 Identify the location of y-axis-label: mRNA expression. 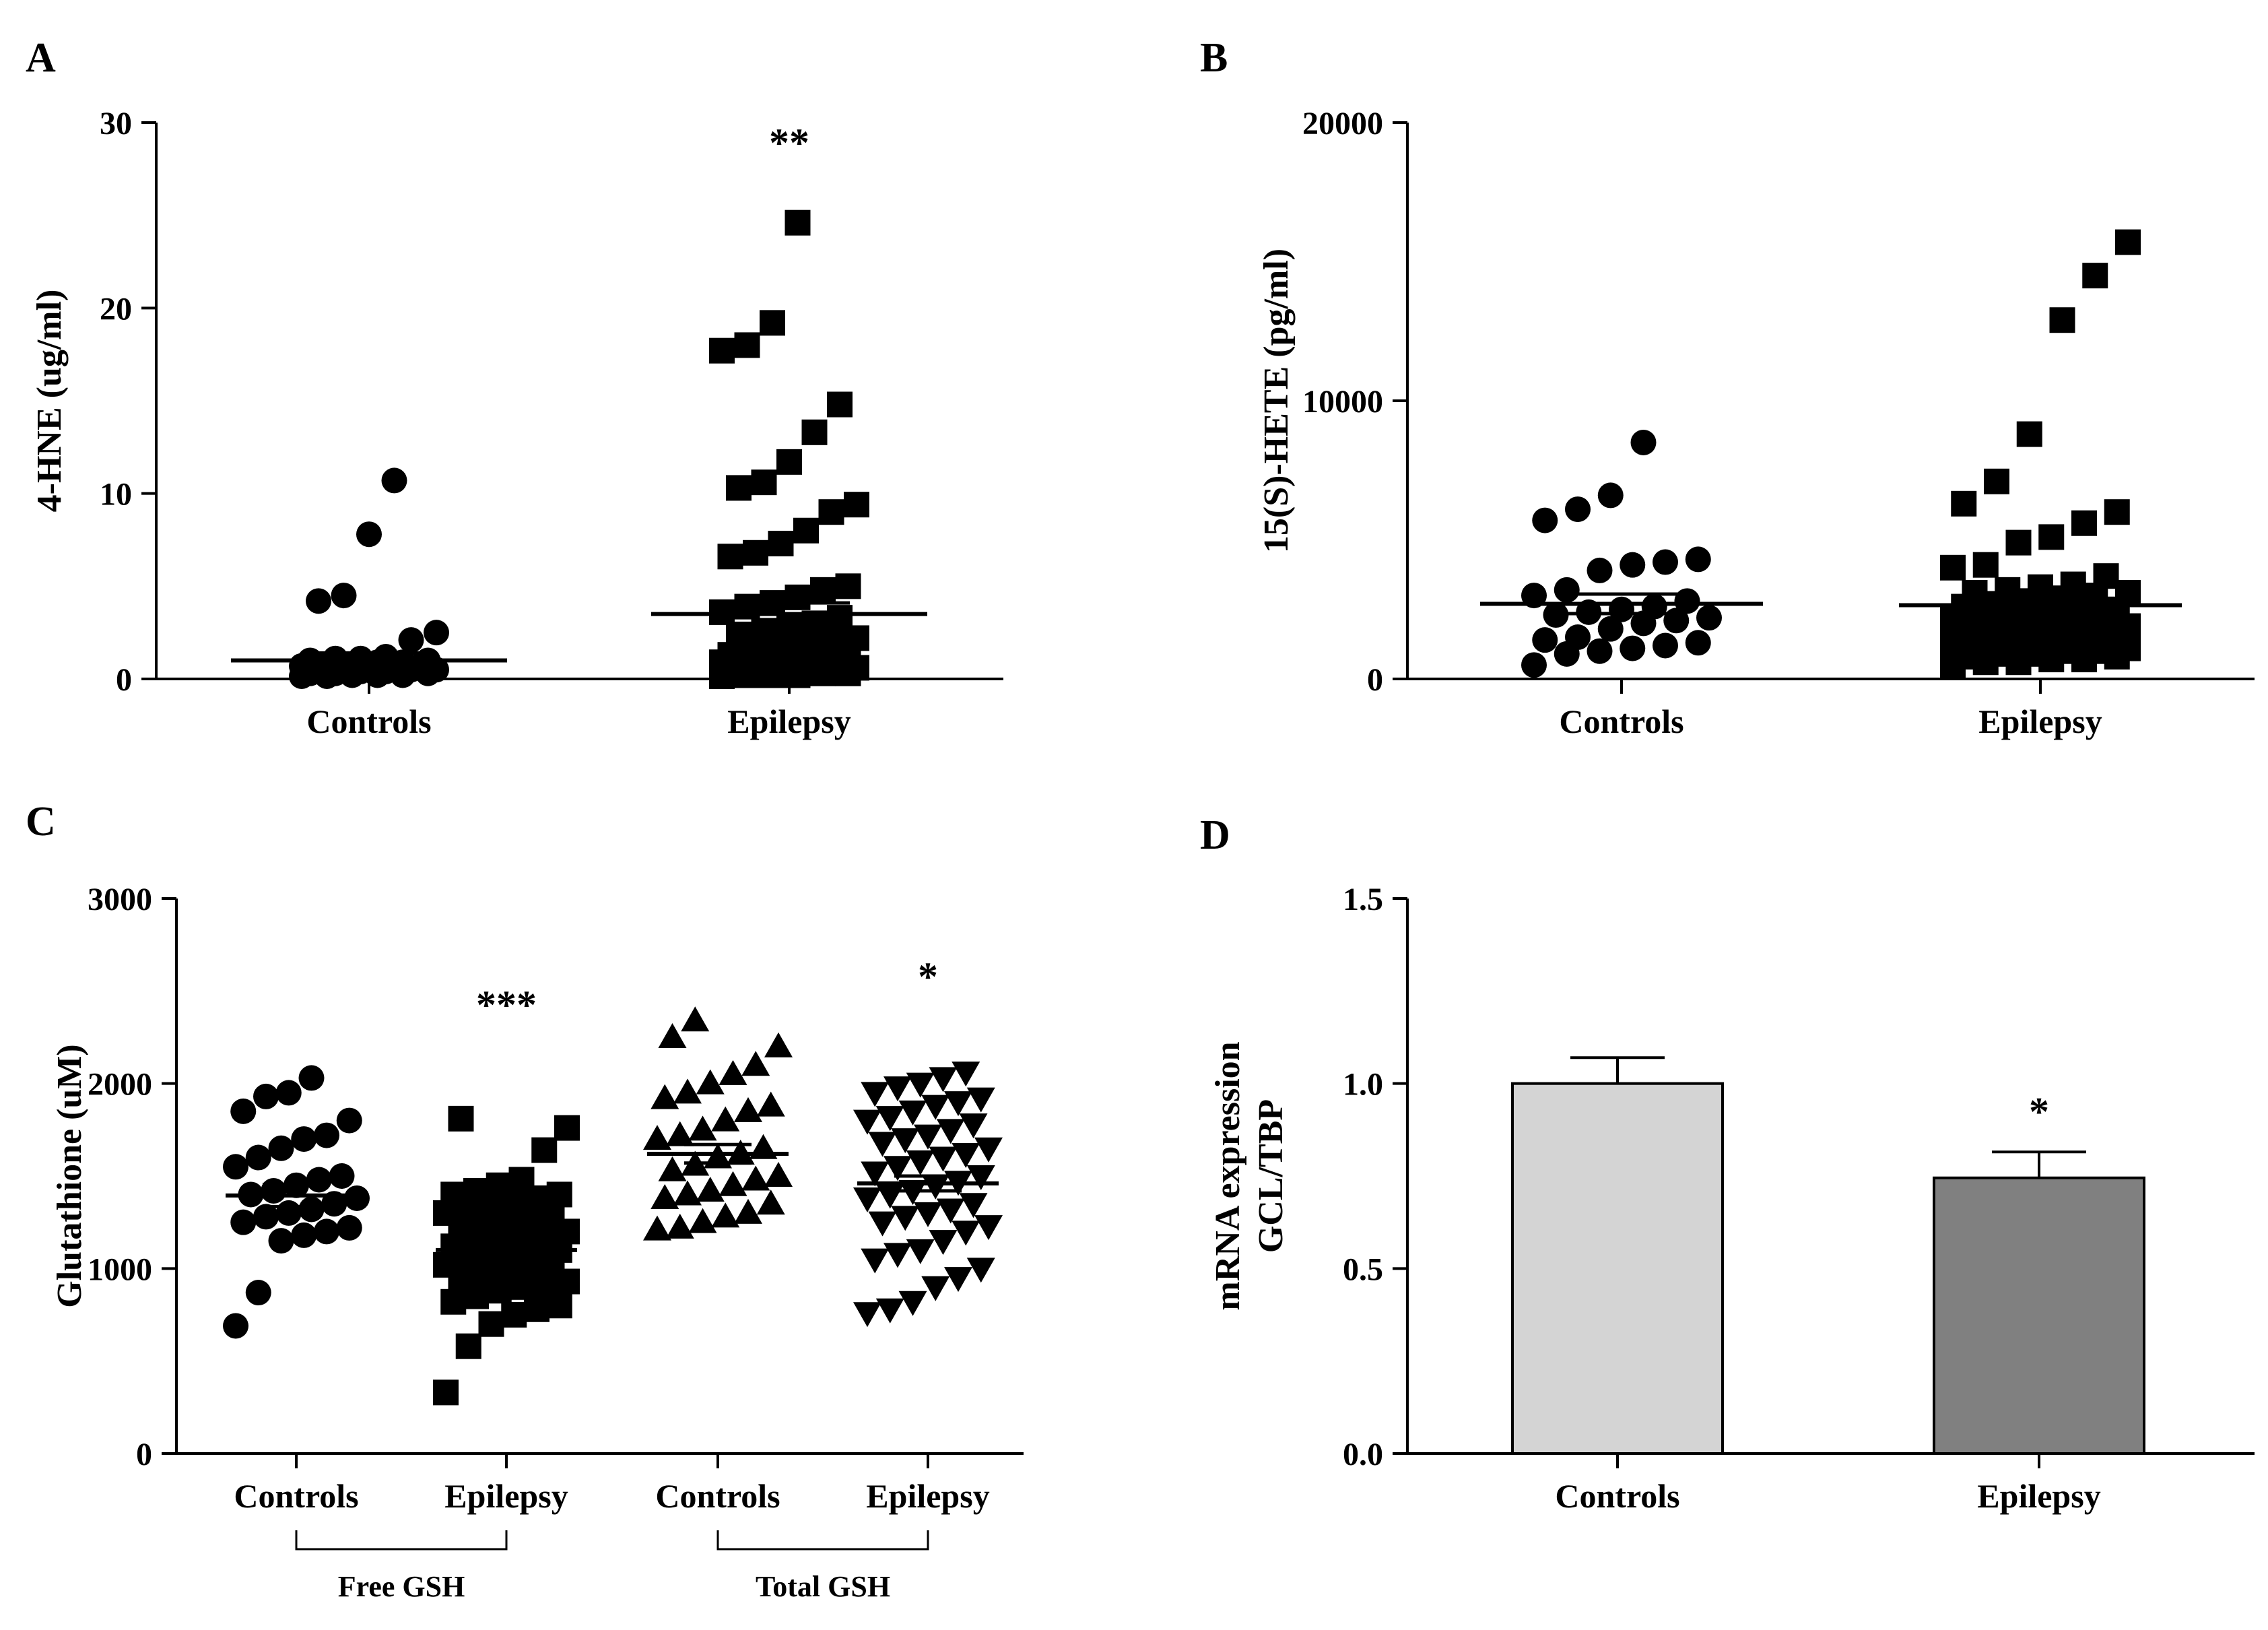
(1228, 1175).